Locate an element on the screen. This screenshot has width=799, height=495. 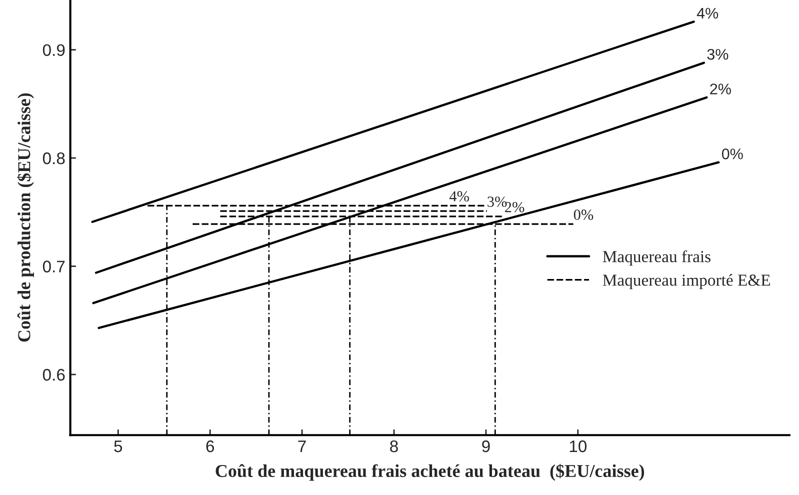
x-tick-label: 9 is located at coordinates (486, 446).